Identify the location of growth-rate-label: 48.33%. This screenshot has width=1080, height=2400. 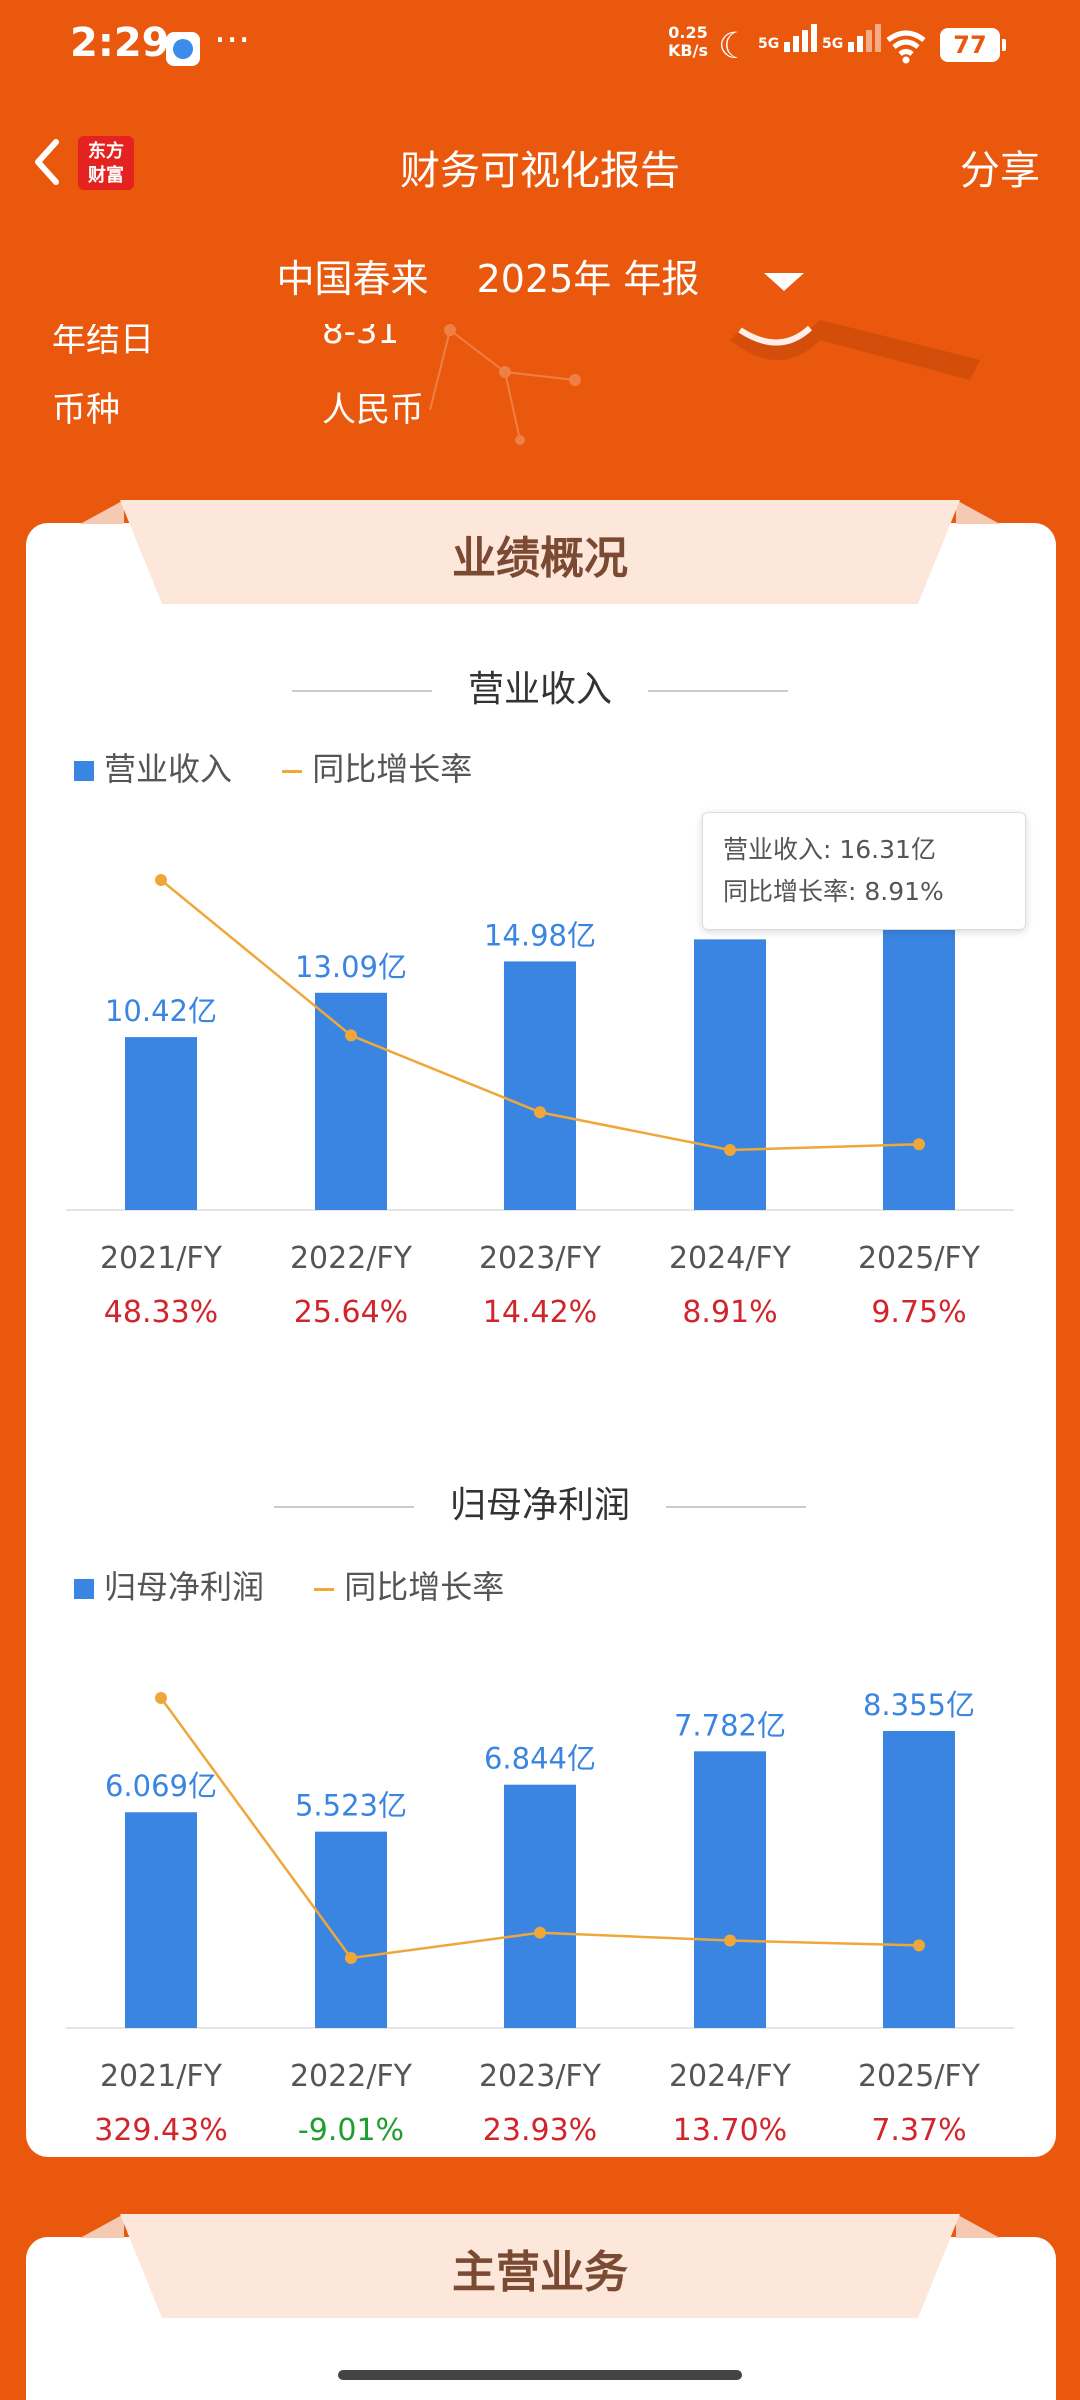
(161, 1312).